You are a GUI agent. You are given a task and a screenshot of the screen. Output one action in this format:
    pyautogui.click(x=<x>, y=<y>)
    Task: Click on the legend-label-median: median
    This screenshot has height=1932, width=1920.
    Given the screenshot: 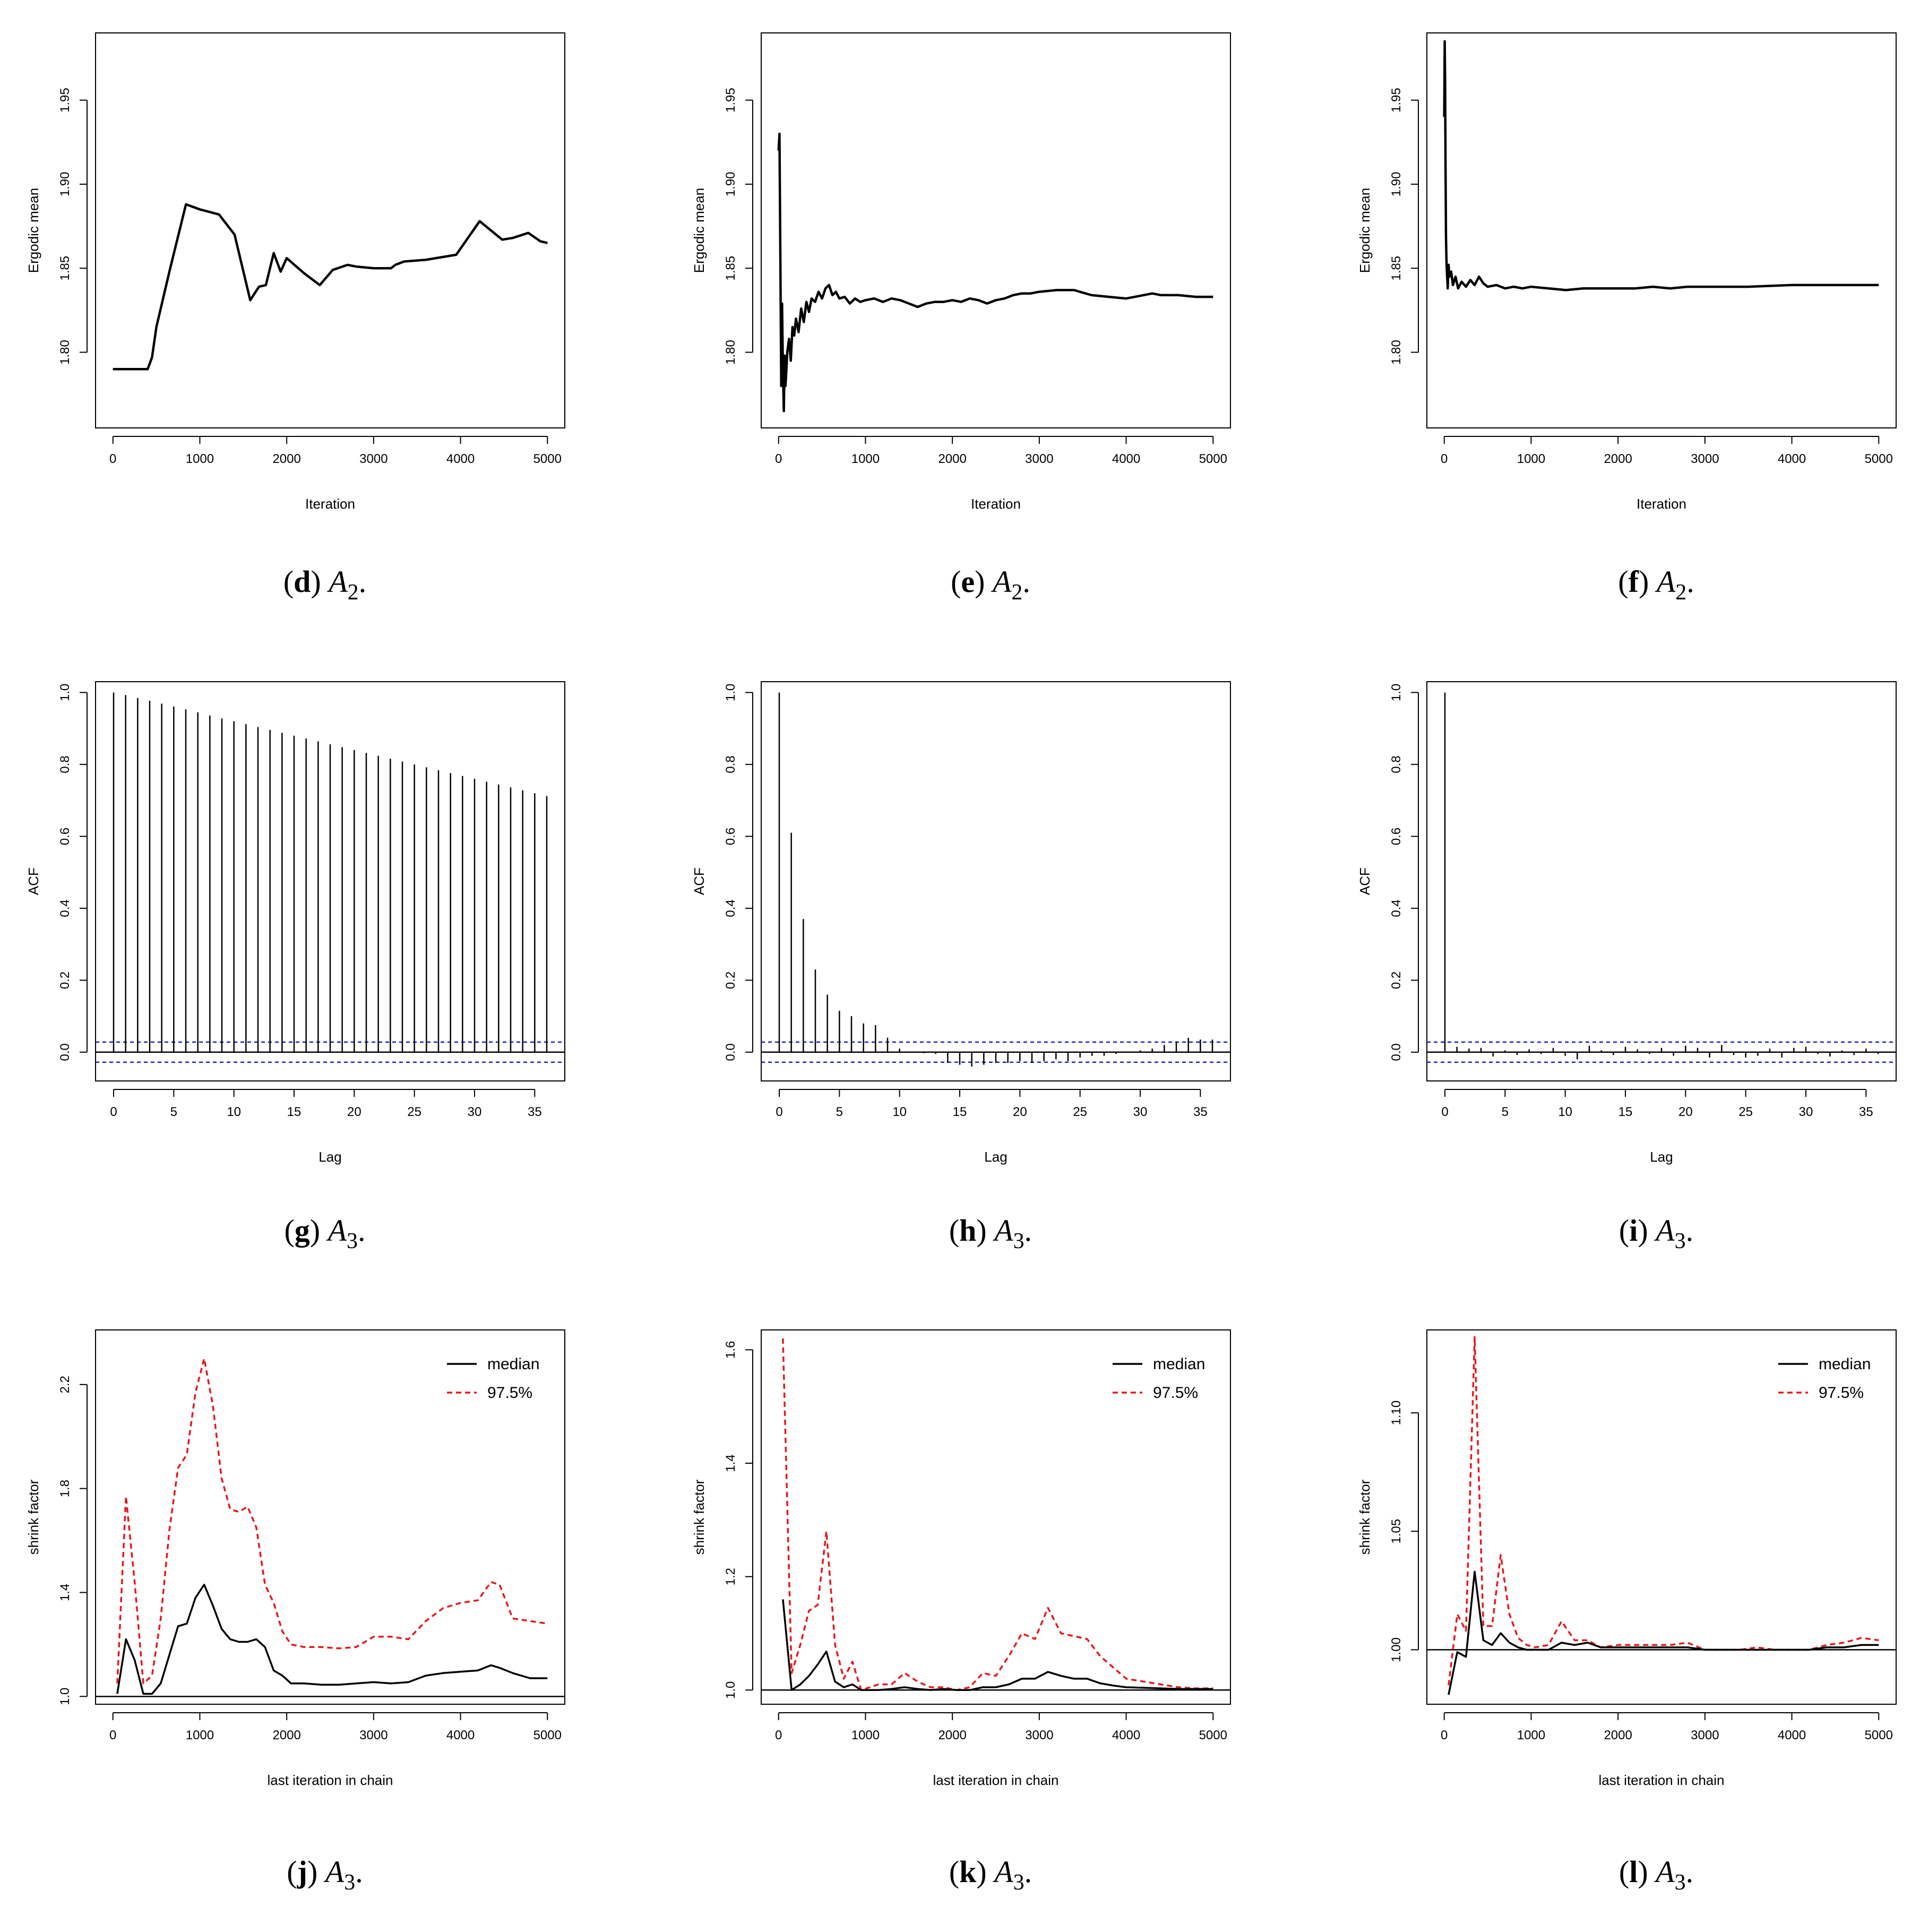 What is the action you would take?
    pyautogui.click(x=1179, y=1364)
    